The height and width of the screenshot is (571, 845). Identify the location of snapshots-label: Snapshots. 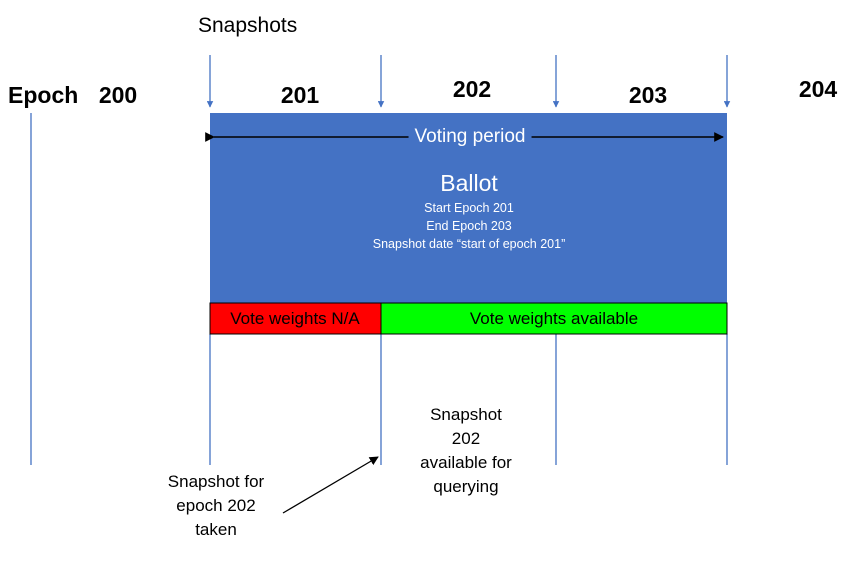
(248, 25).